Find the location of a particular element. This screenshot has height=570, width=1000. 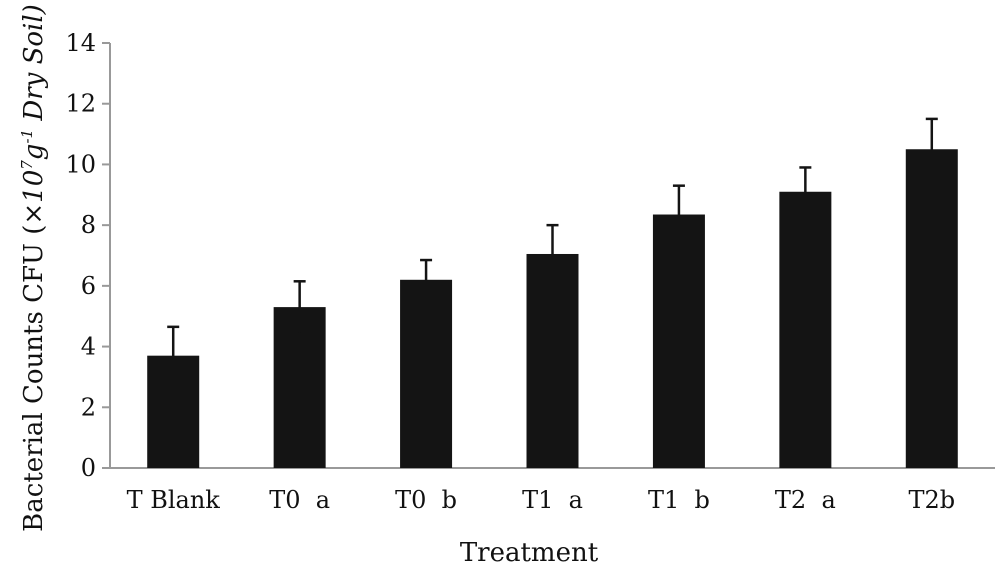

x-tick-label: T2b is located at coordinates (931, 500).